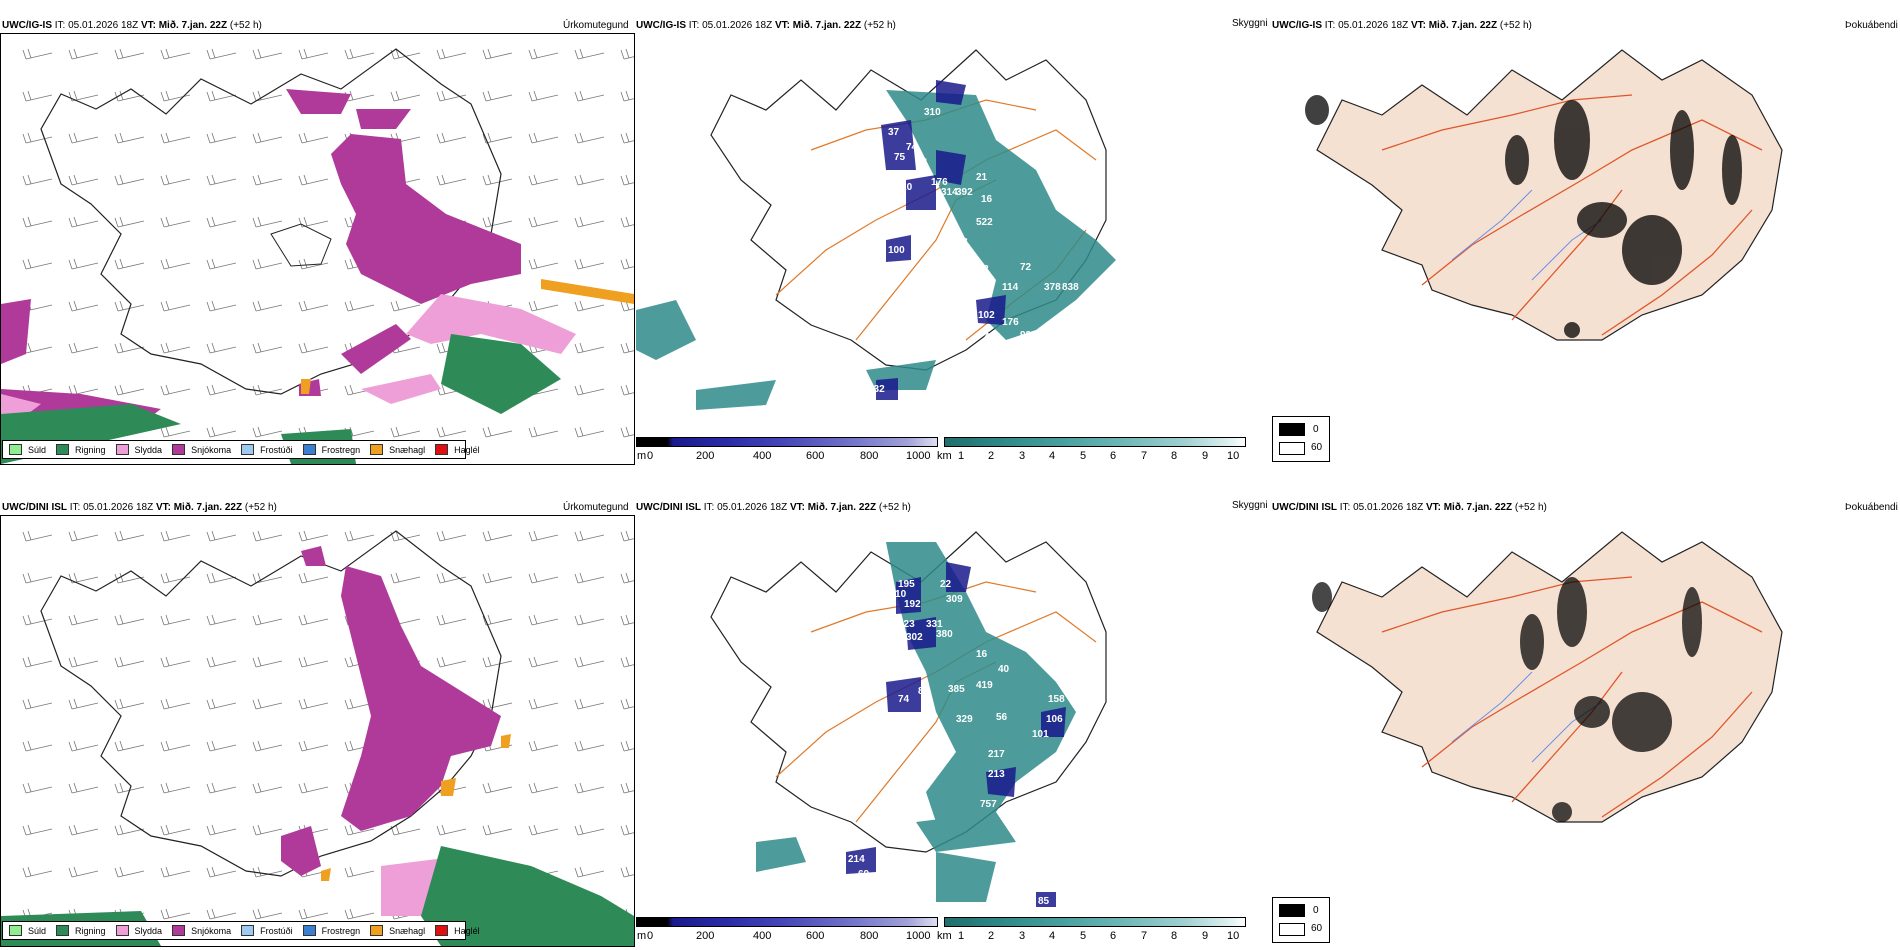 This screenshot has width=1900, height=950. What do you see at coordinates (876, 389) in the screenshot?
I see `ceiling-label: 132` at bounding box center [876, 389].